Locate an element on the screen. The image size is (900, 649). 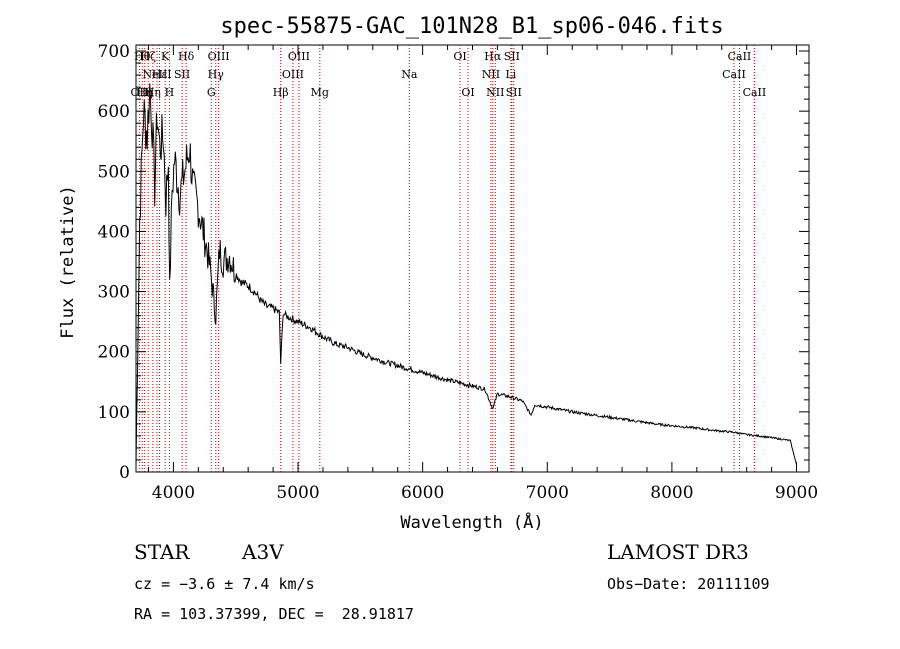
line-label-1: Hθ is located at coordinates (142, 56).